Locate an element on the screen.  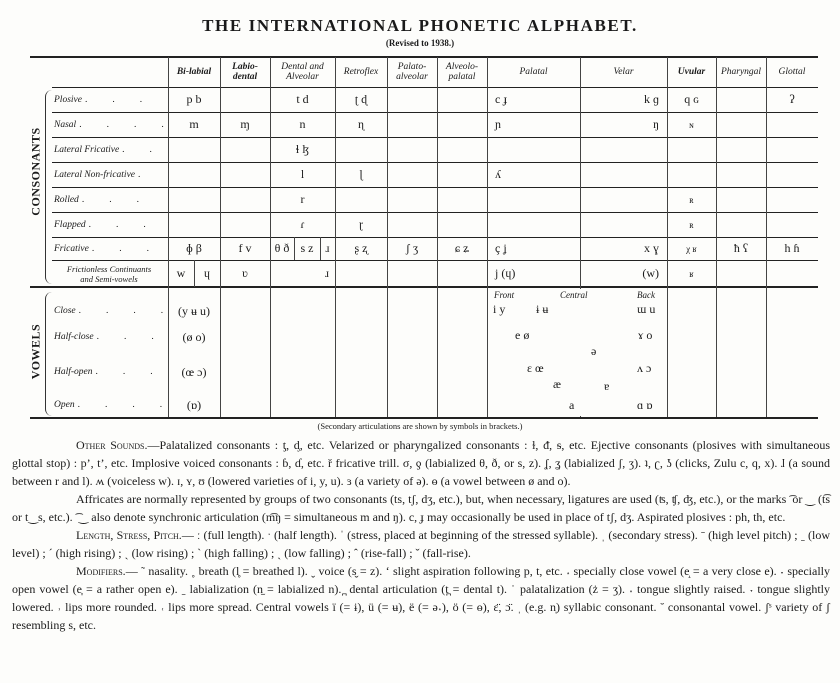
consonant-symbol: j (ɥ) is located at coordinates (505, 273).